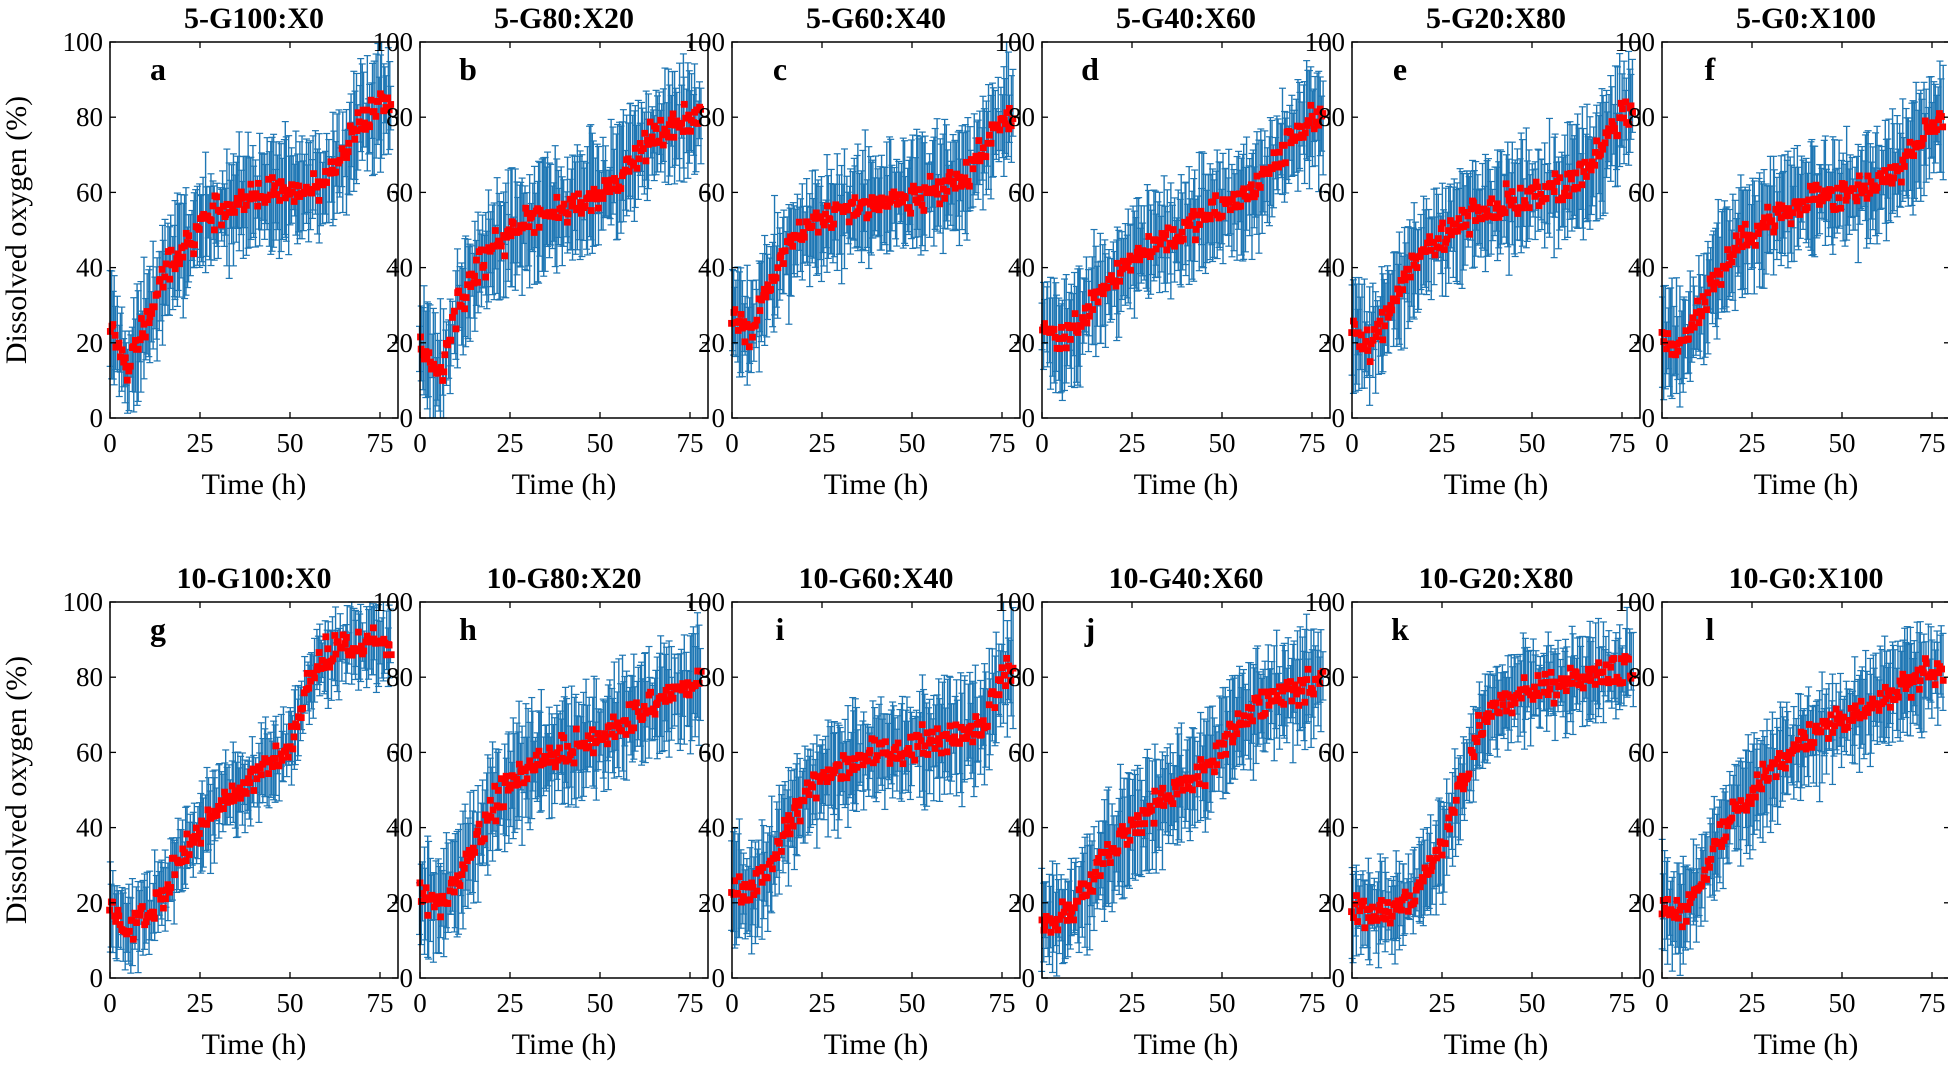 This screenshot has height=1070, width=1948. Describe the element at coordinates (1021, 192) in the screenshot. I see `y-tick-label: 60` at that location.